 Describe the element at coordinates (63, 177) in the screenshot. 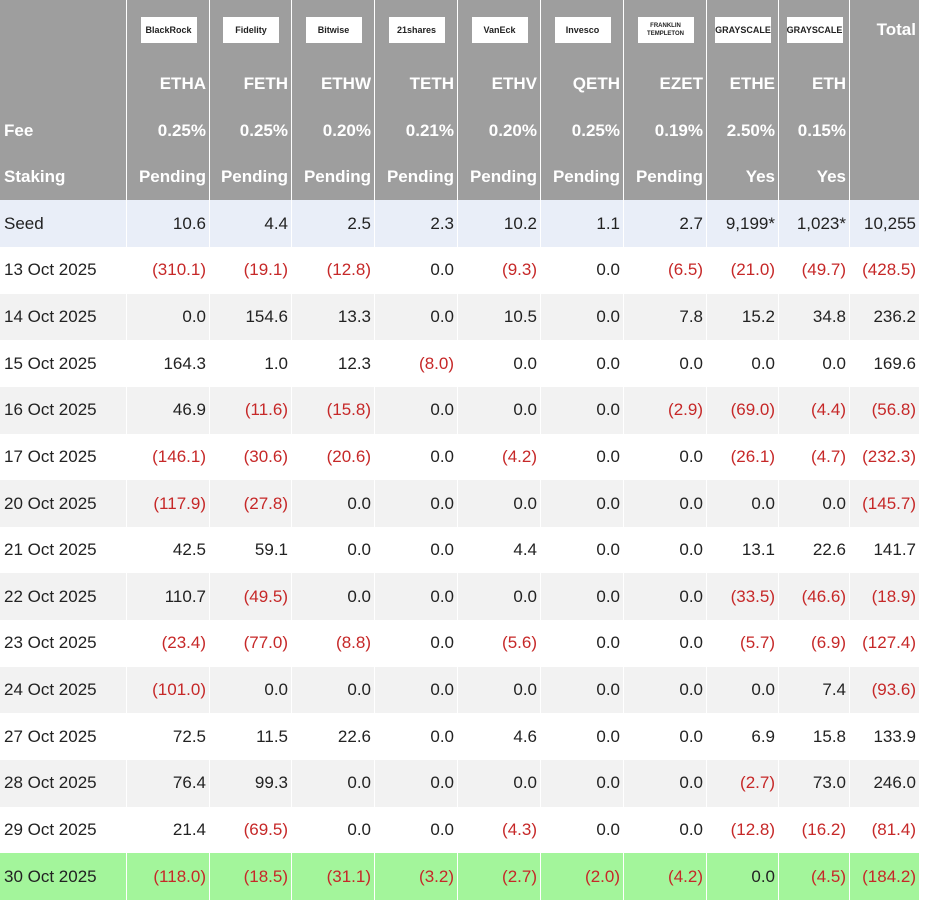

I see `row-label: Staking` at that location.